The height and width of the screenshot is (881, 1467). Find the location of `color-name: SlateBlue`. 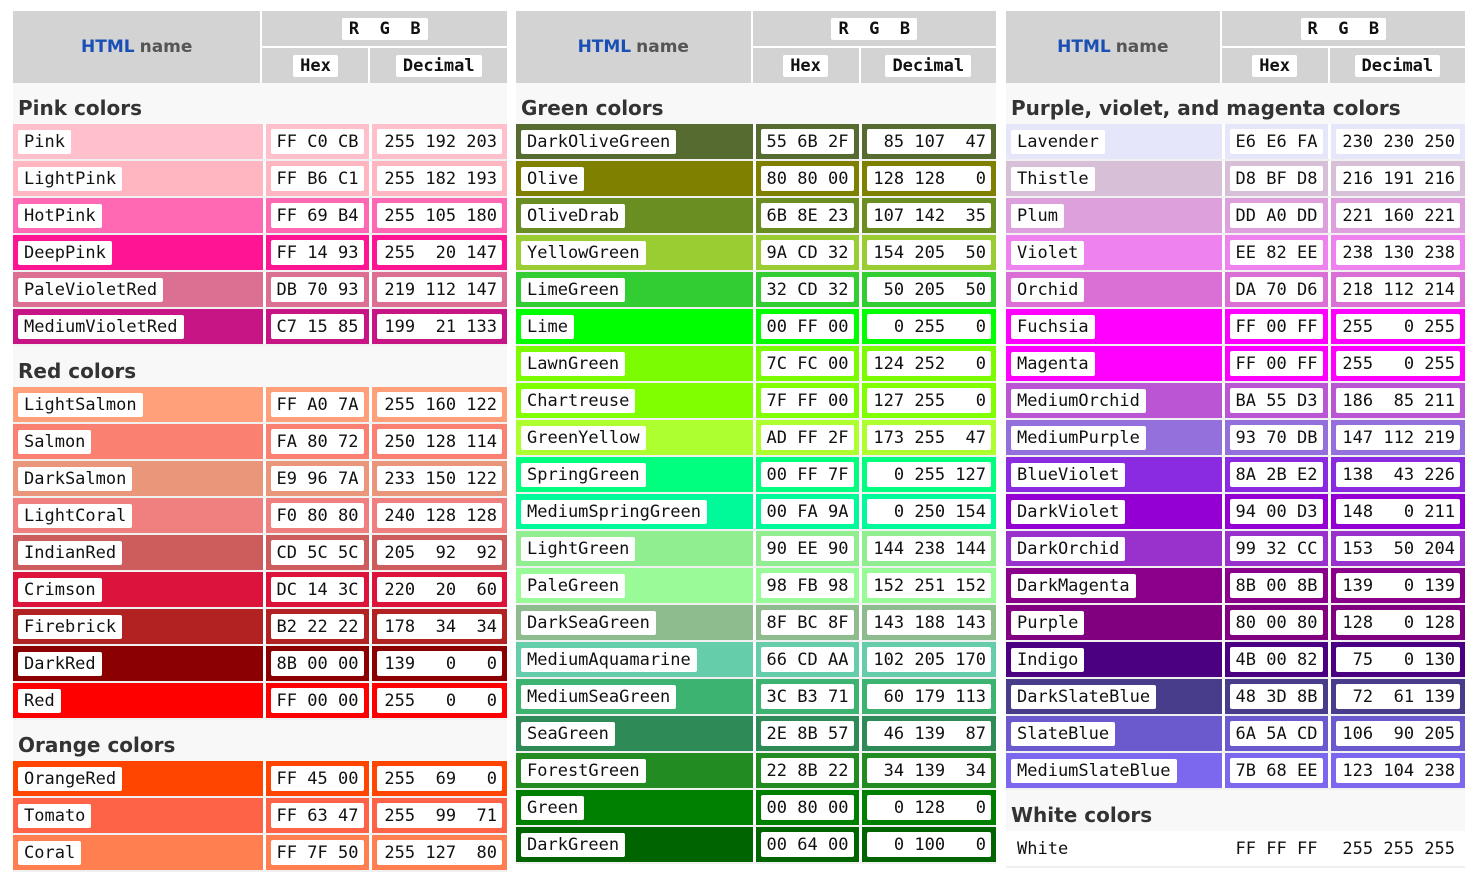

color-name: SlateBlue is located at coordinates (1063, 733).